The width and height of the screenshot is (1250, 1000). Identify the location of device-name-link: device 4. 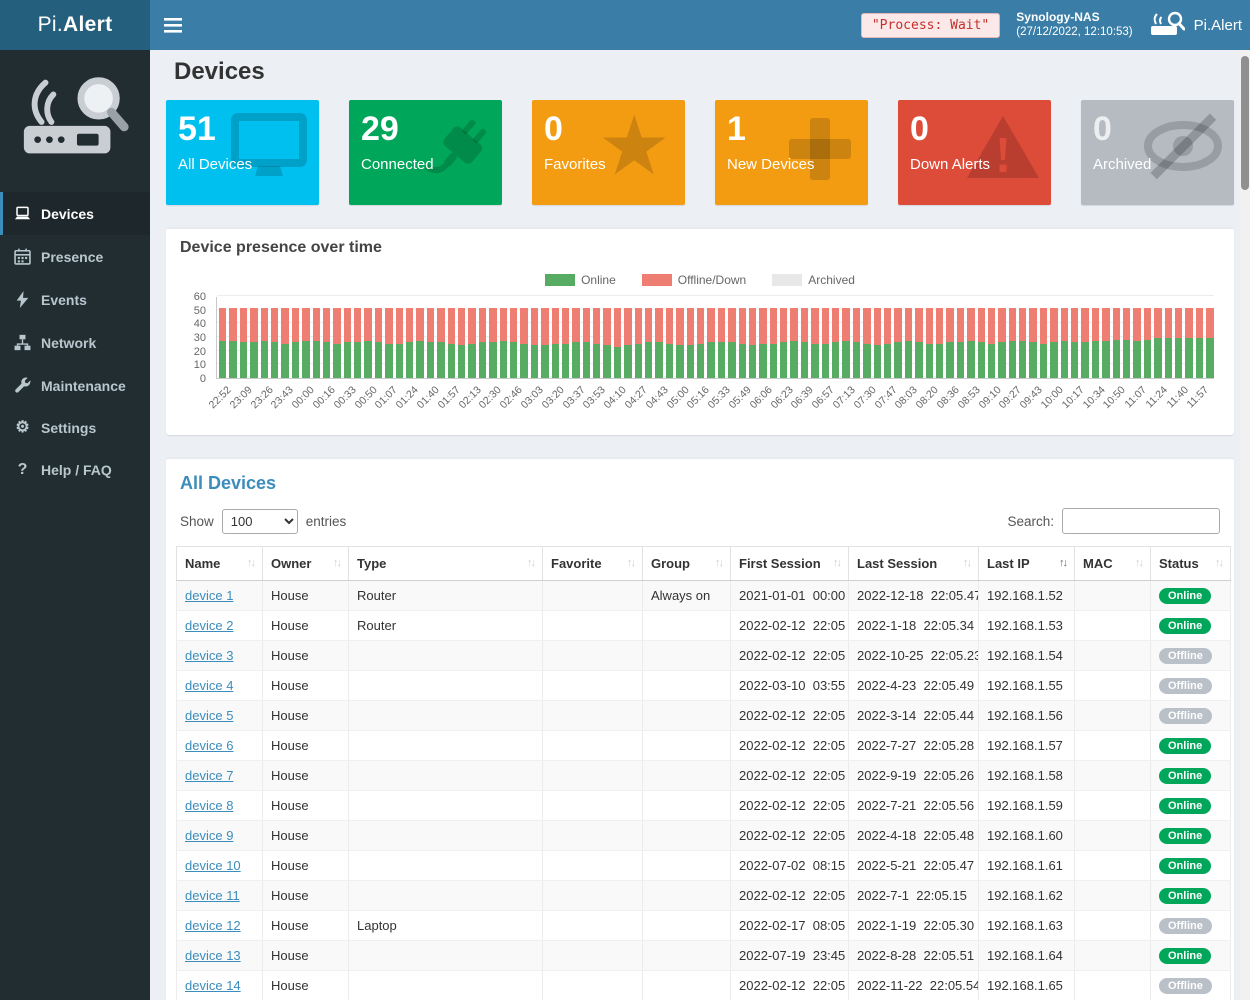
(209, 685).